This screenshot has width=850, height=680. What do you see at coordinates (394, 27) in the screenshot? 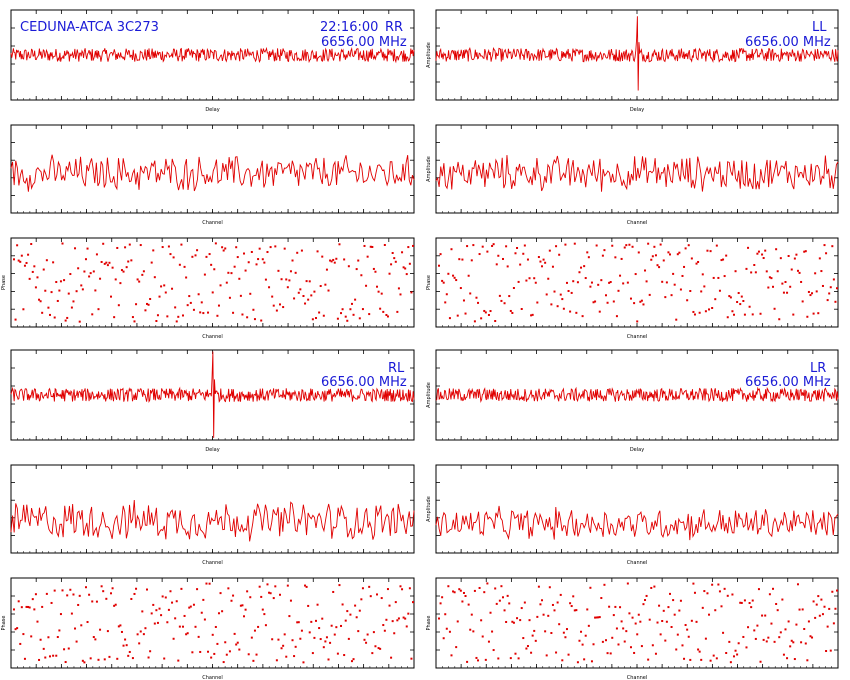
I see `rr-pol-label: RR` at bounding box center [394, 27].